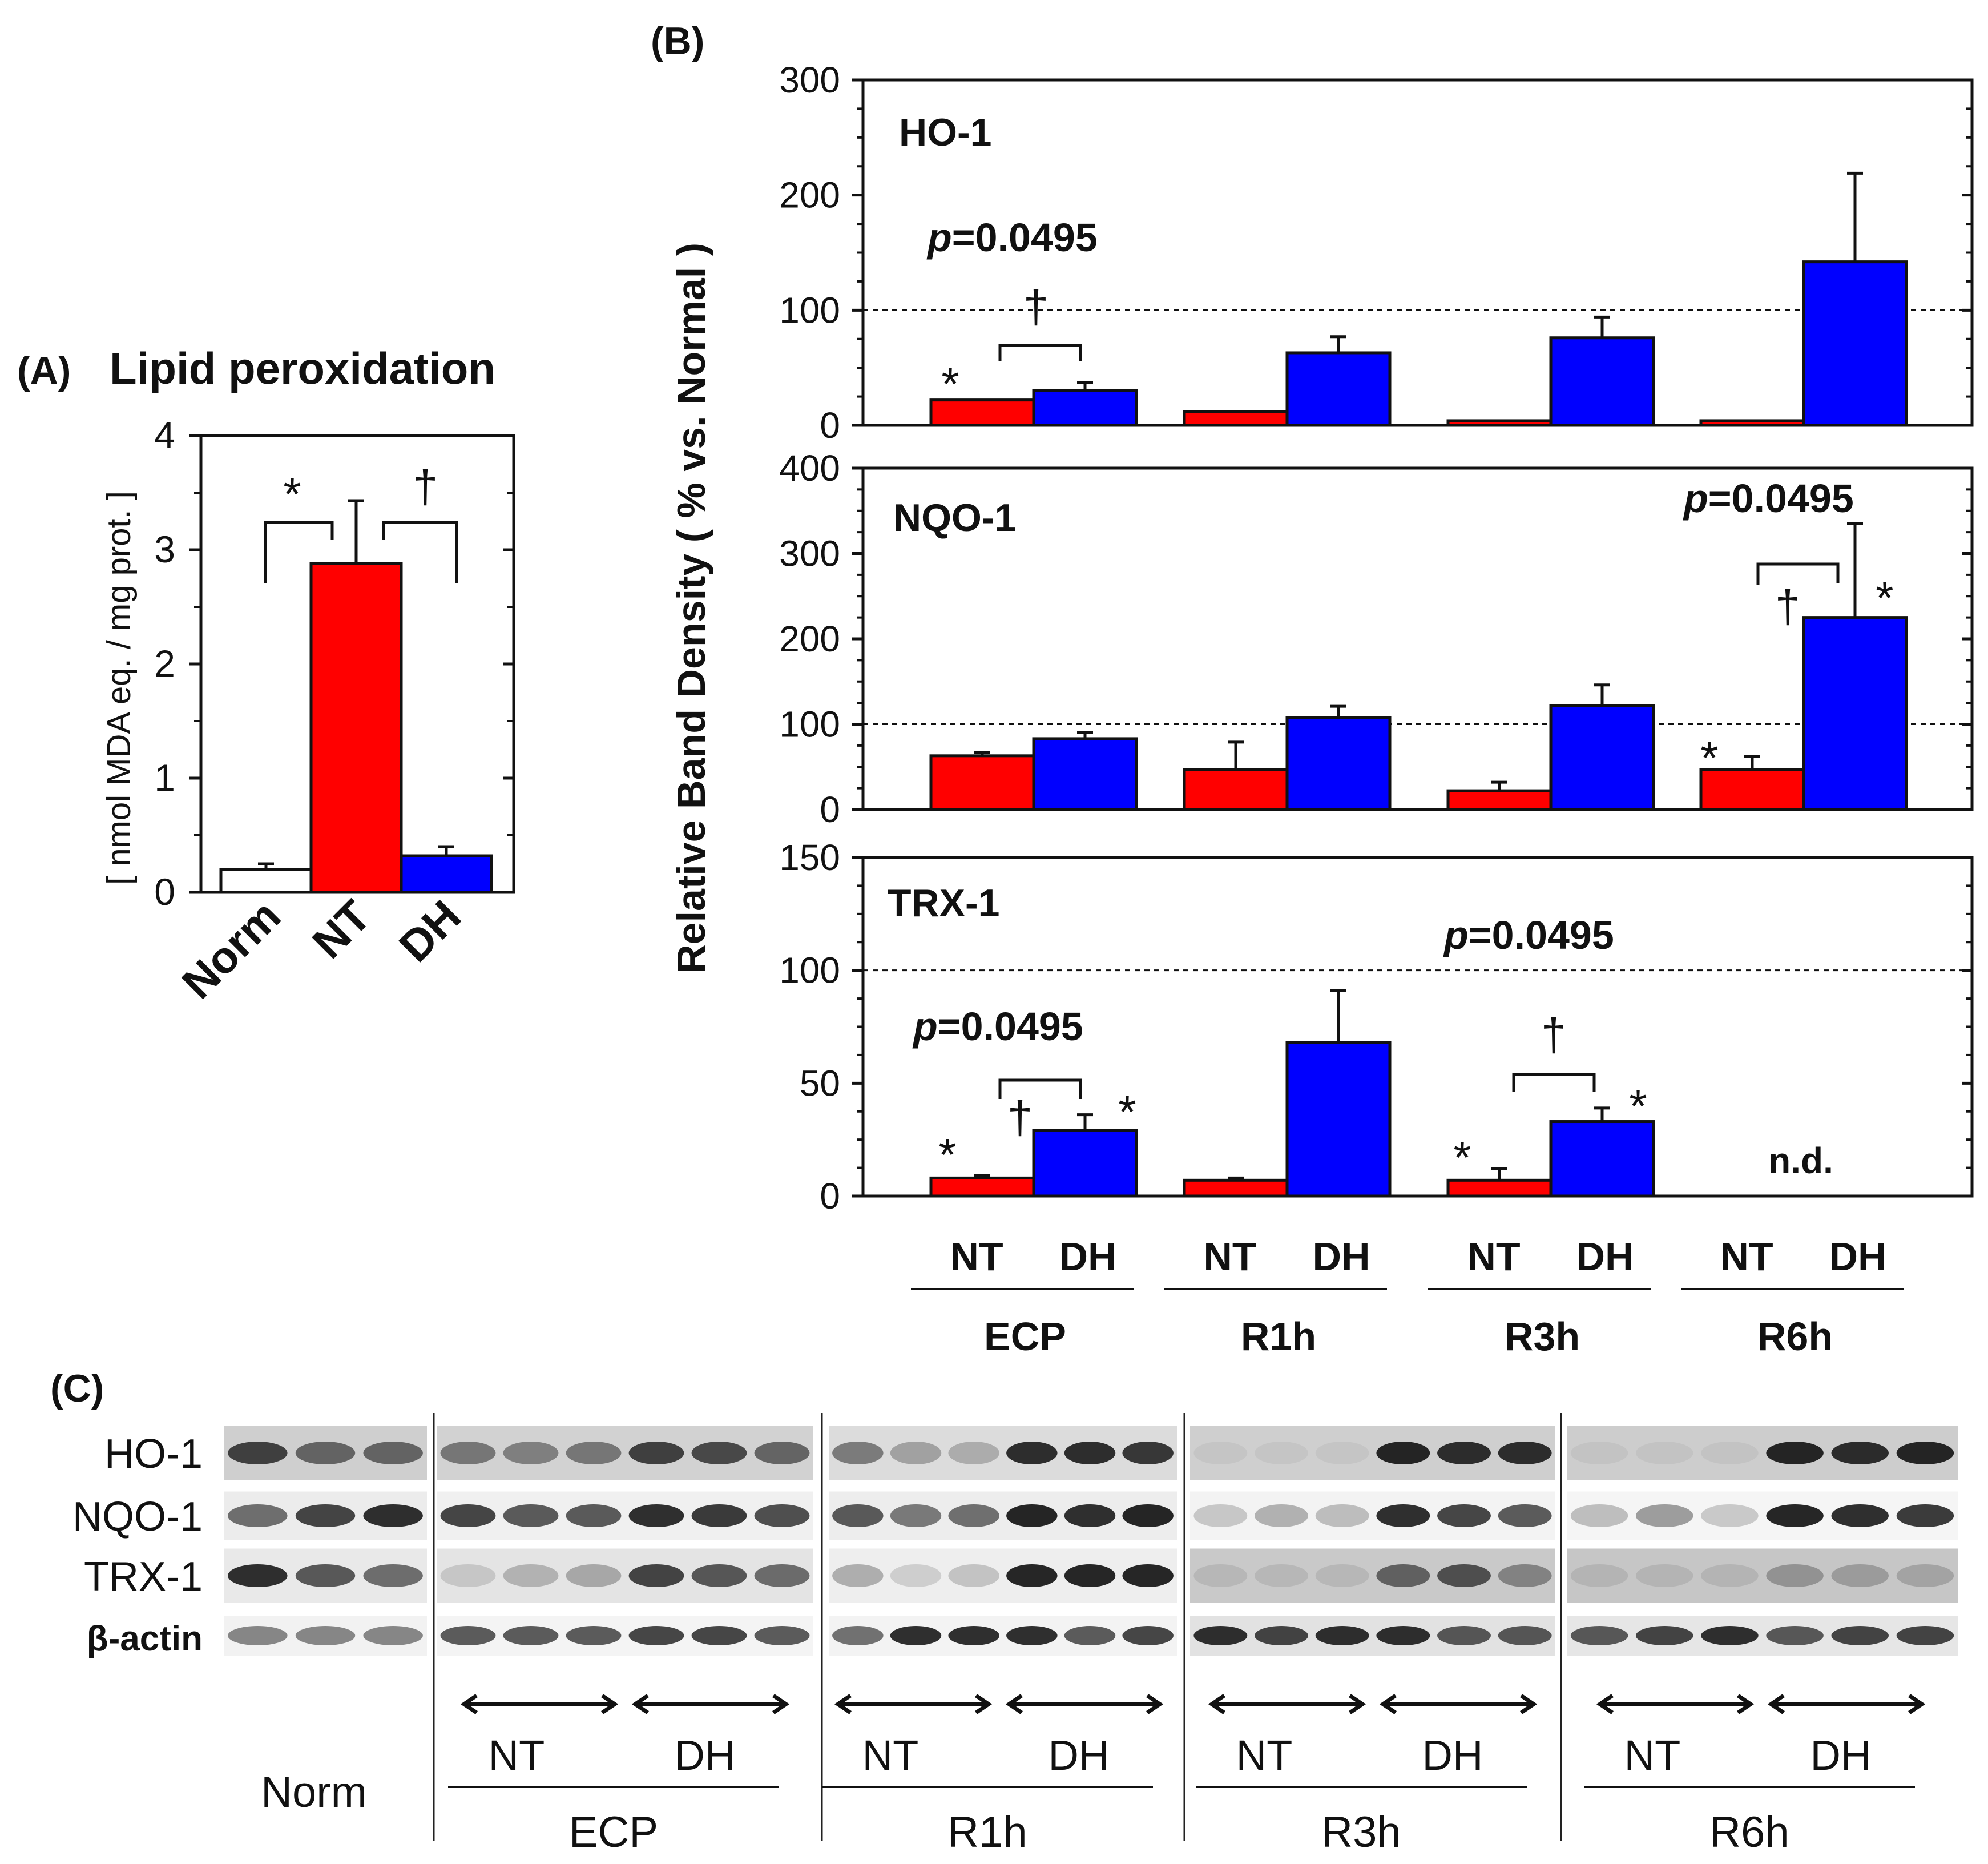  What do you see at coordinates (1010, 1026) in the screenshot?
I see `trx1-p-value-ecp: =0.0495` at bounding box center [1010, 1026].